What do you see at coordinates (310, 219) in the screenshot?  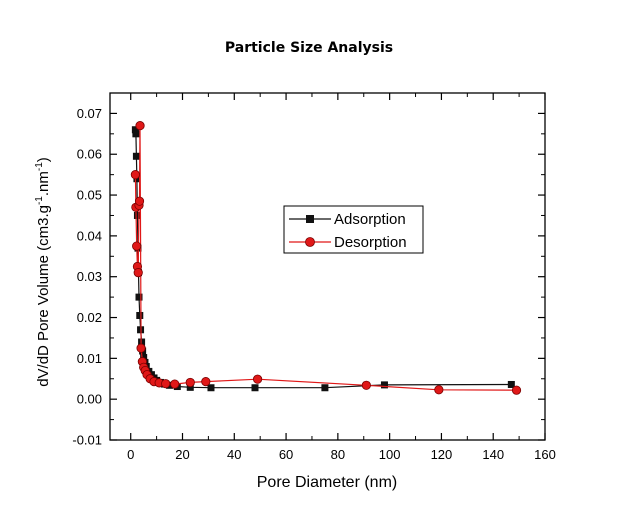 I see `legend-marker-adsorption` at bounding box center [310, 219].